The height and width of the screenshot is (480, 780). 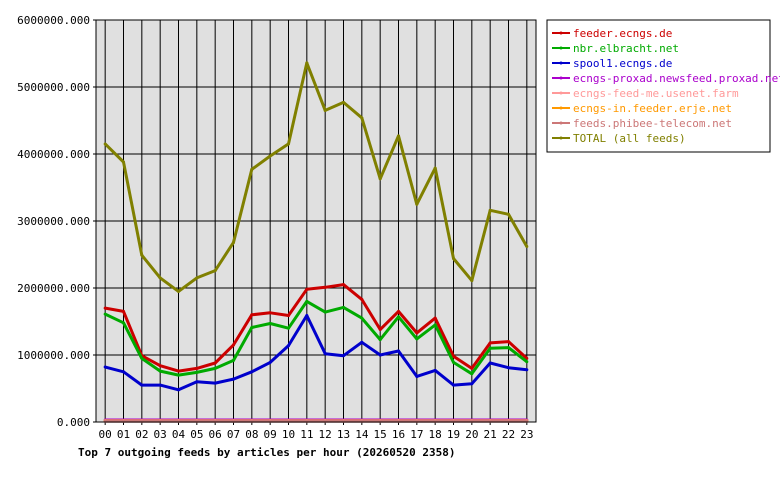 I want to click on x-tick-label: 18, so click(x=435, y=434).